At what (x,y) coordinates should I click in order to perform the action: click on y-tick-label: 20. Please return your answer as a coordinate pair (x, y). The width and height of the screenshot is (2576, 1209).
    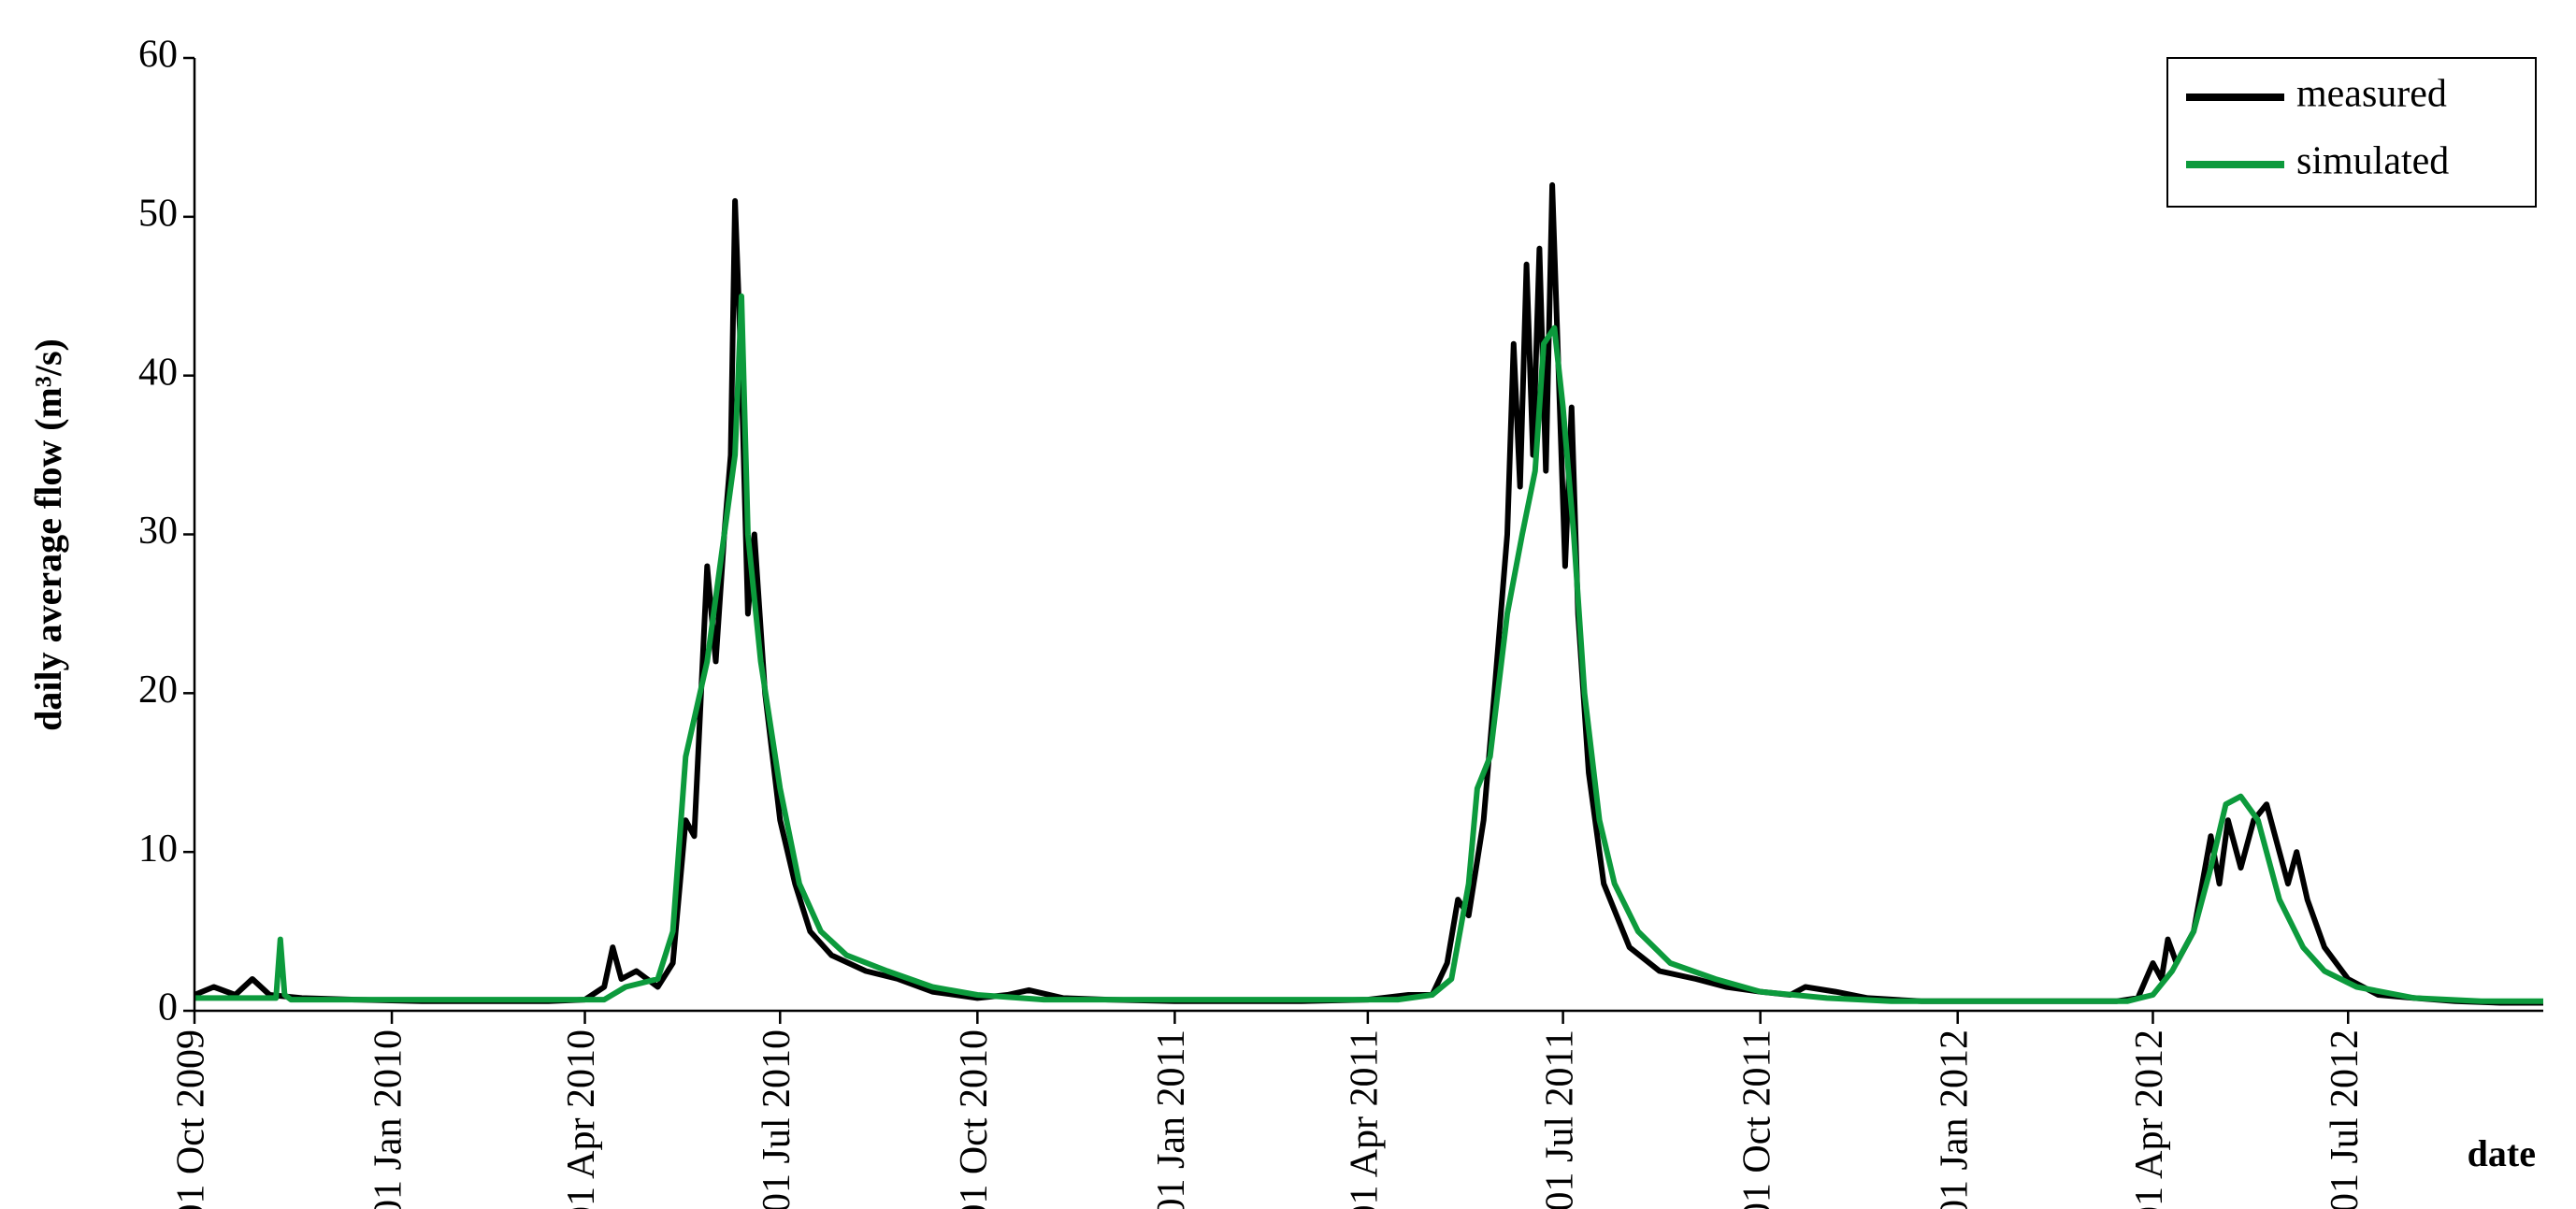
    Looking at the image, I should click on (158, 690).